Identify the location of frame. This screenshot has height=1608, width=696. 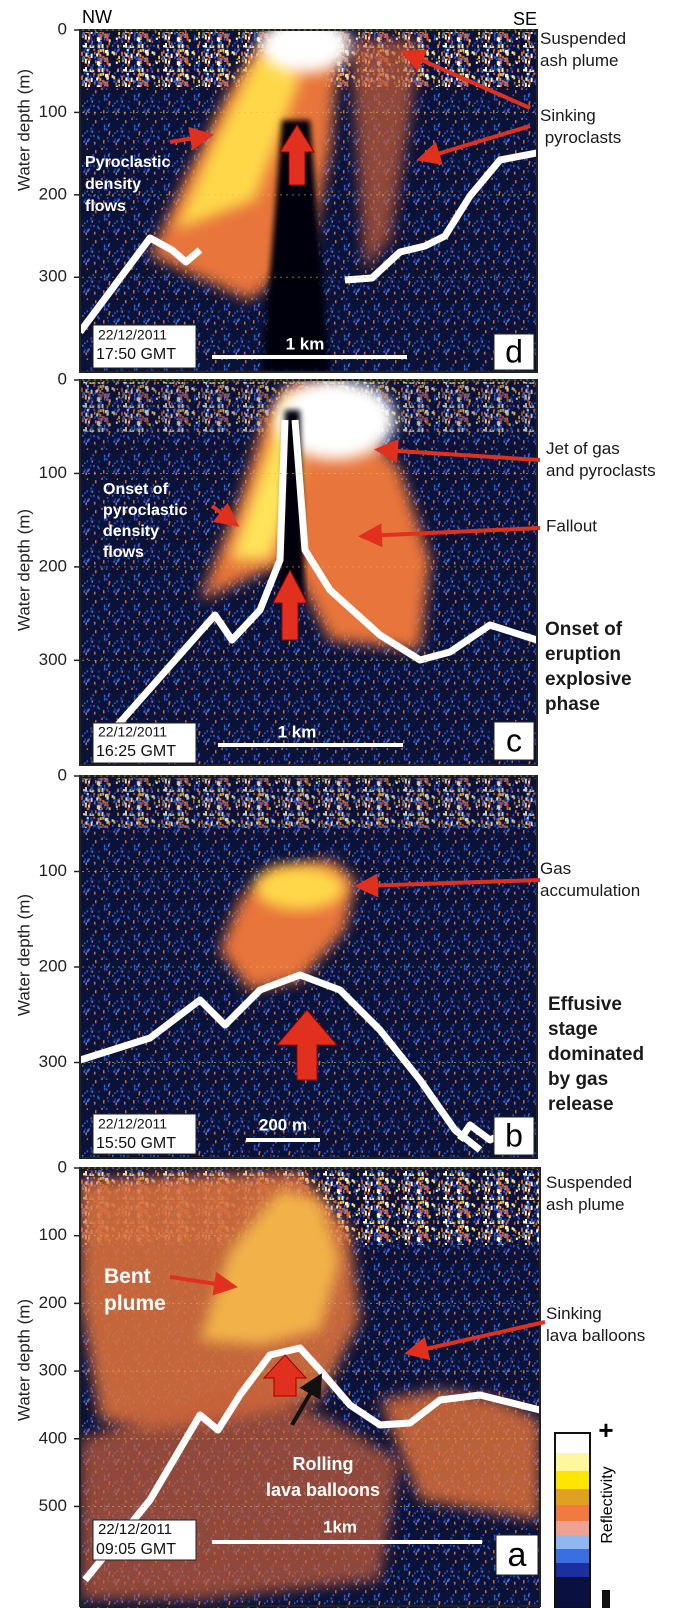
(308, 201).